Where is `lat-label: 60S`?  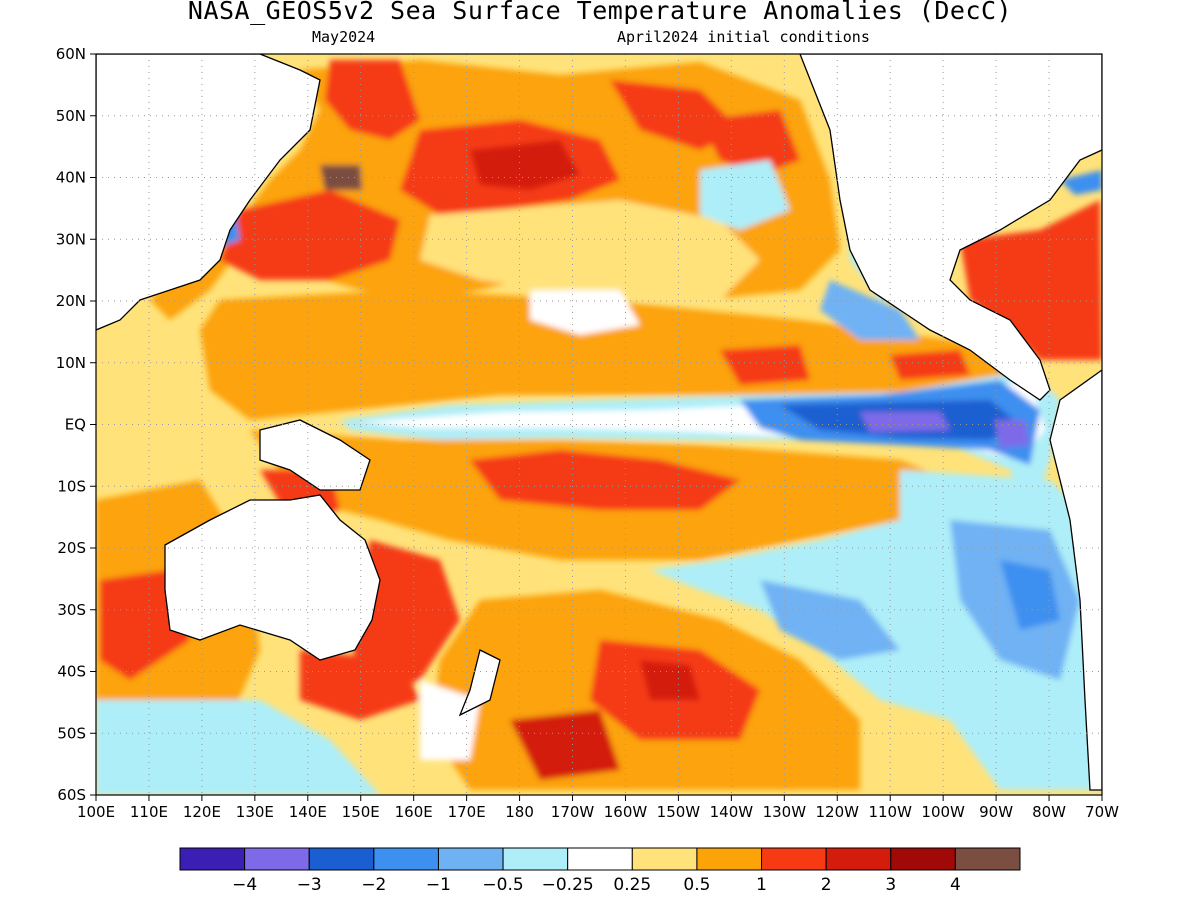
lat-label: 60S is located at coordinates (71, 795).